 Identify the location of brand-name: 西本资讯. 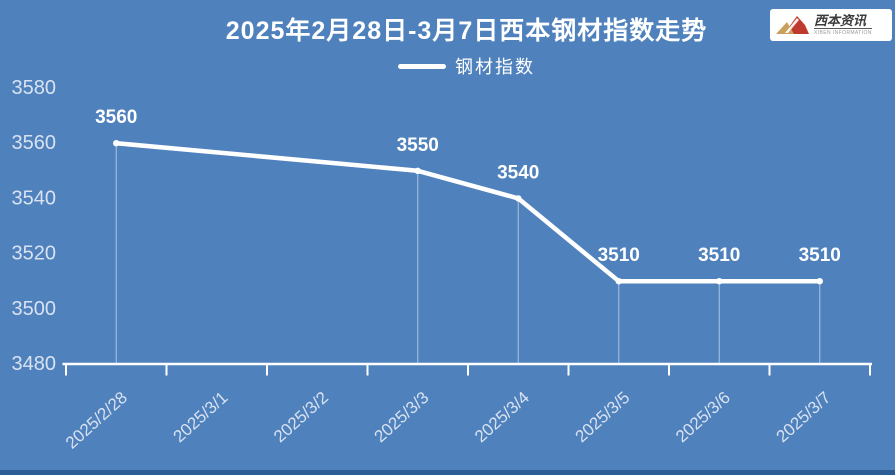
(843, 22).